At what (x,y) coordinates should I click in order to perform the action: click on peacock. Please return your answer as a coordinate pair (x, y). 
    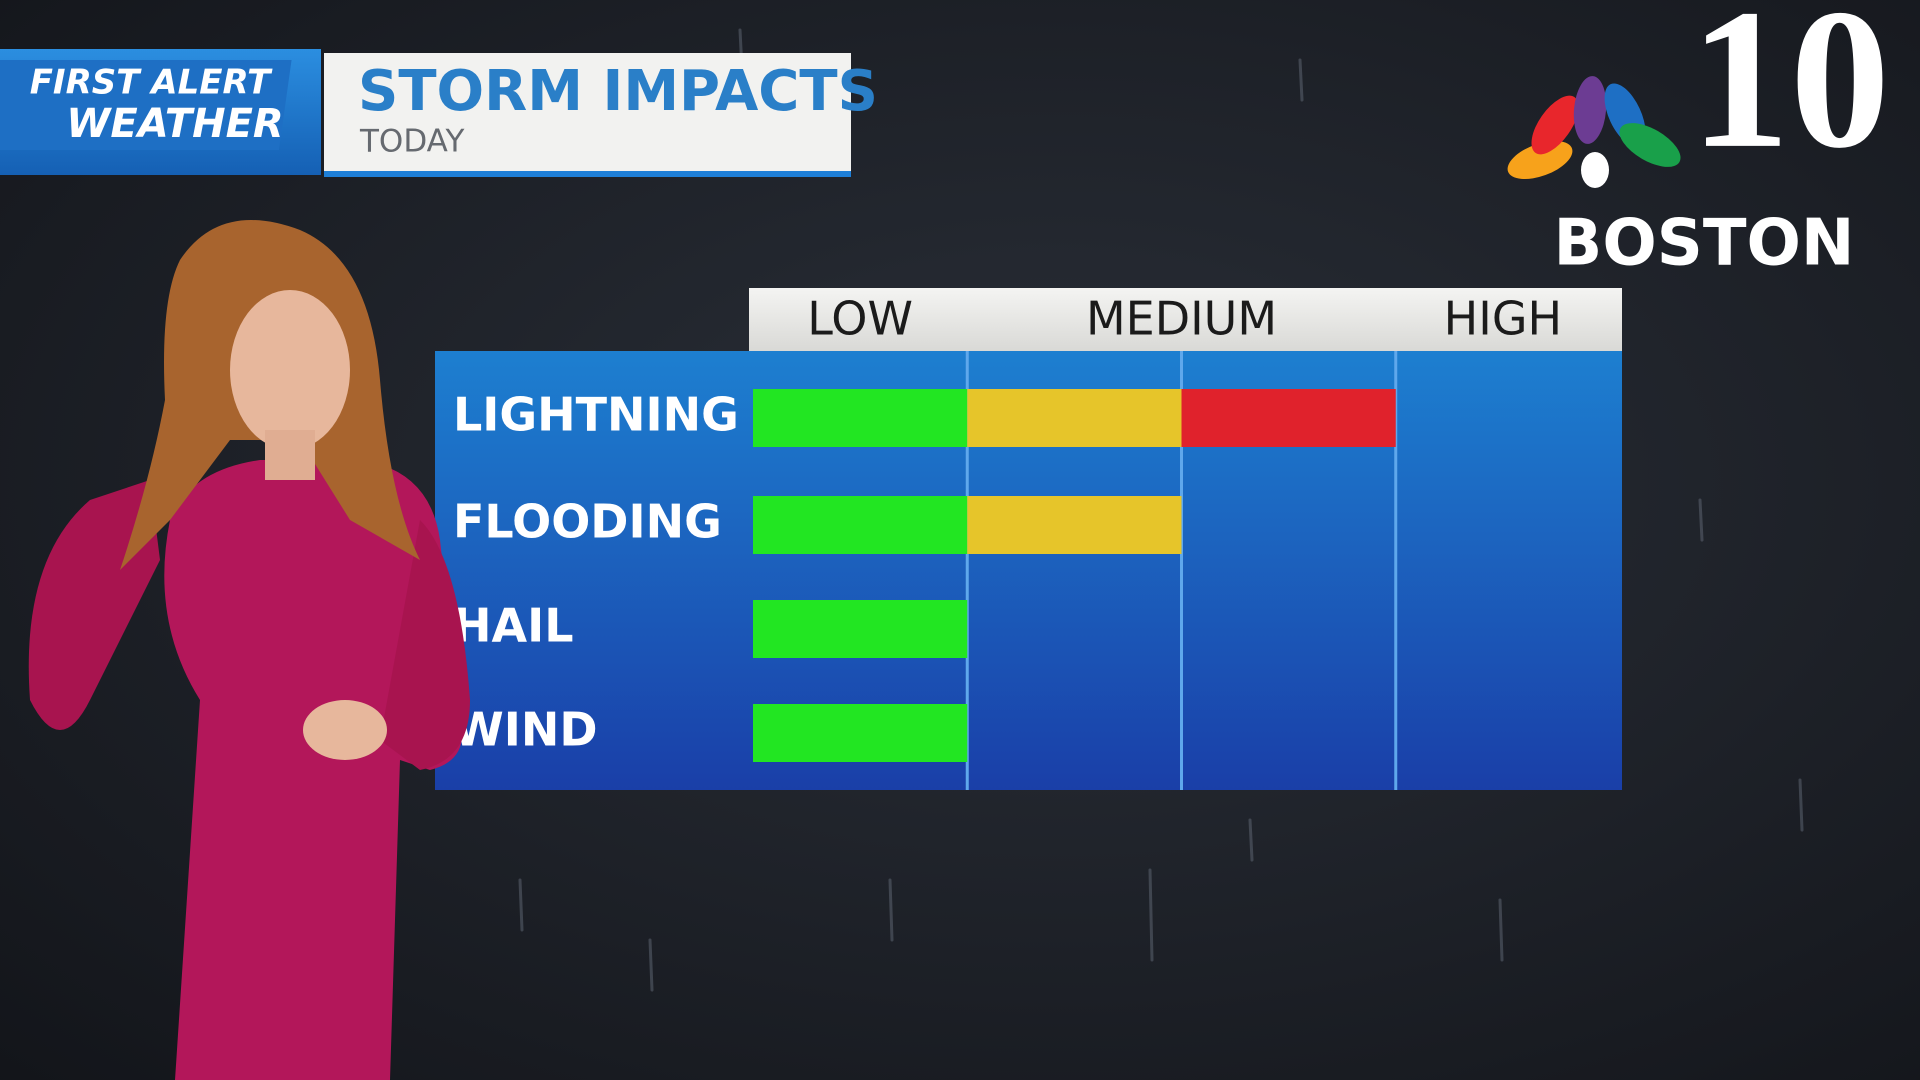
    Looking at the image, I should click on (1594, 132).